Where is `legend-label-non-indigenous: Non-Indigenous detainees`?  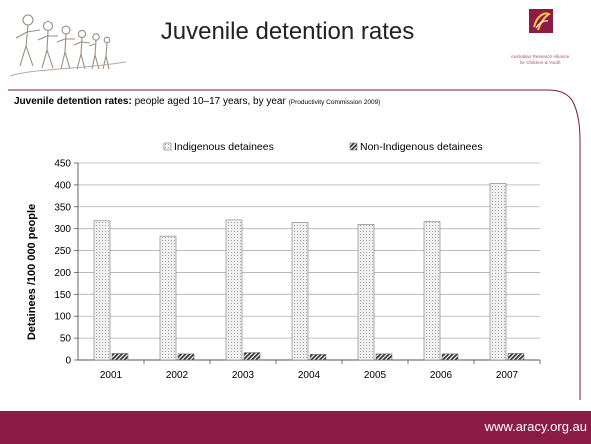
legend-label-non-indigenous: Non-Indigenous detainees is located at coordinates (421, 147).